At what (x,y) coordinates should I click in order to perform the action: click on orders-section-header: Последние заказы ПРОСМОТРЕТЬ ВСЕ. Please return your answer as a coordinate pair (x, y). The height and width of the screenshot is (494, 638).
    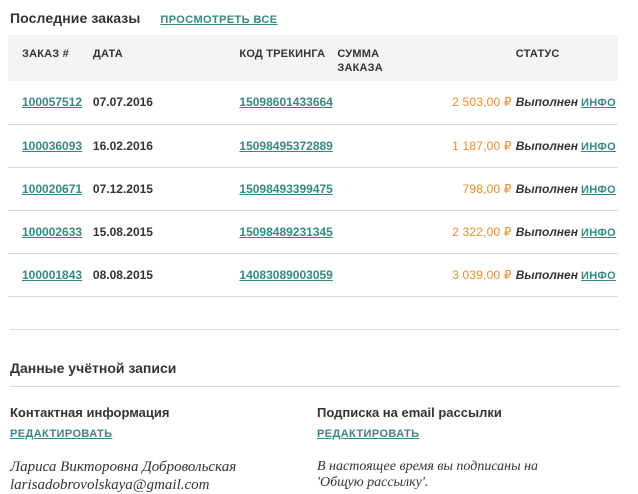
    Looking at the image, I should click on (317, 18).